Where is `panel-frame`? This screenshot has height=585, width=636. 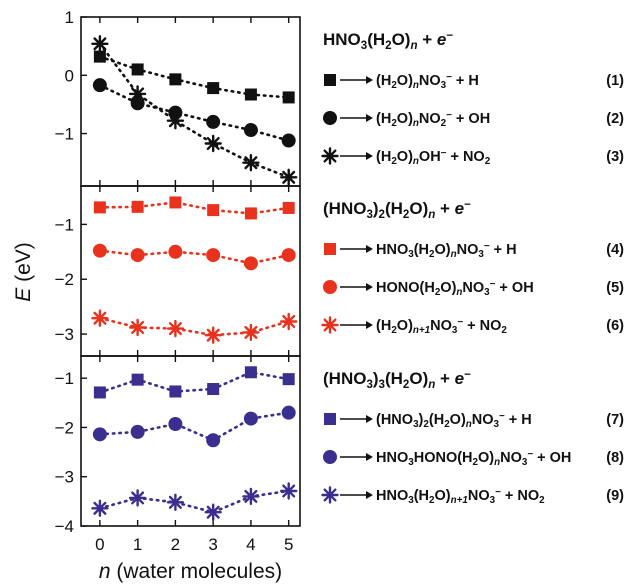
panel-frame is located at coordinates (190, 101).